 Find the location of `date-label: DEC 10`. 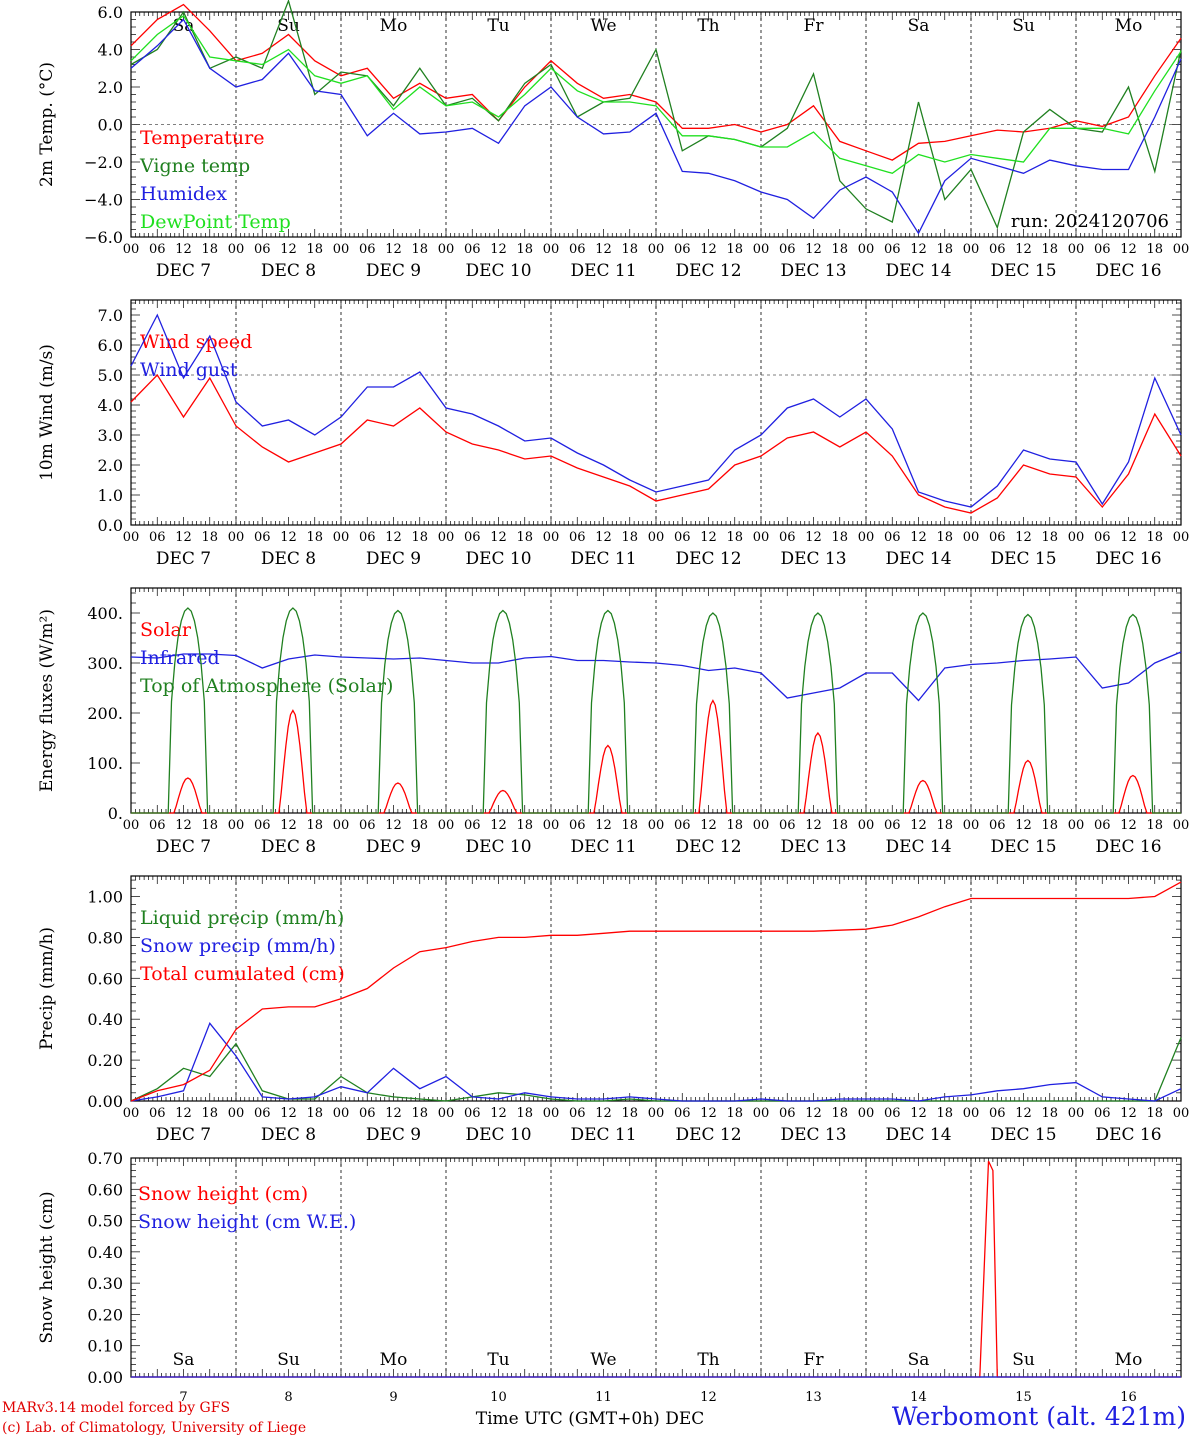

date-label: DEC 10 is located at coordinates (498, 271).